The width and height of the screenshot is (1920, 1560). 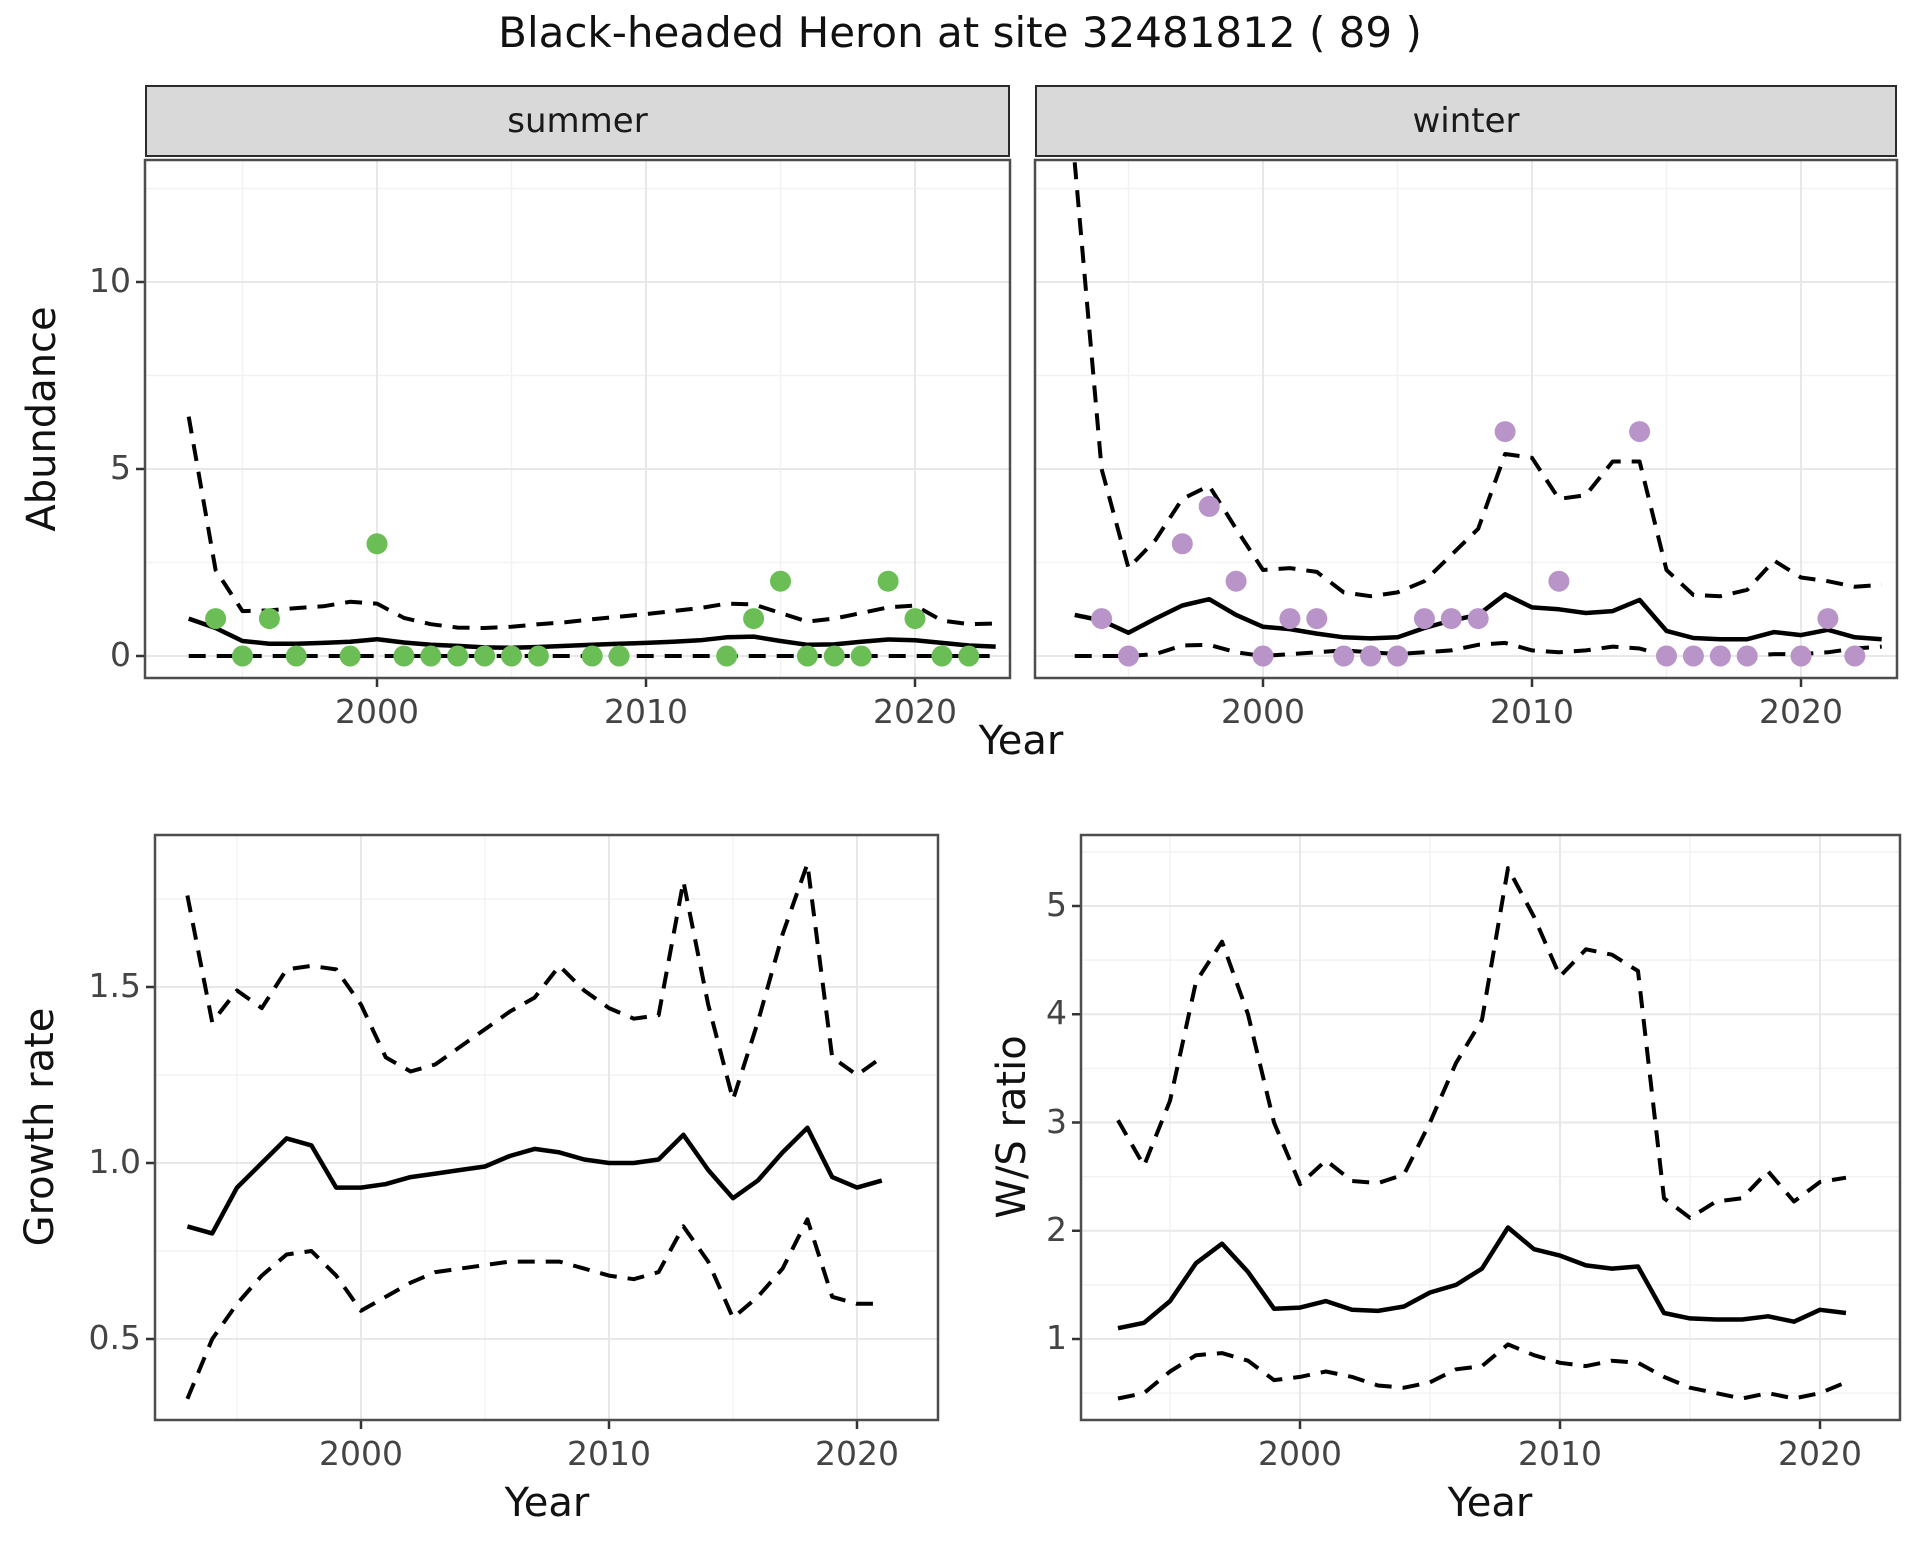 I want to click on y-tick-label: 0, so click(x=120, y=654).